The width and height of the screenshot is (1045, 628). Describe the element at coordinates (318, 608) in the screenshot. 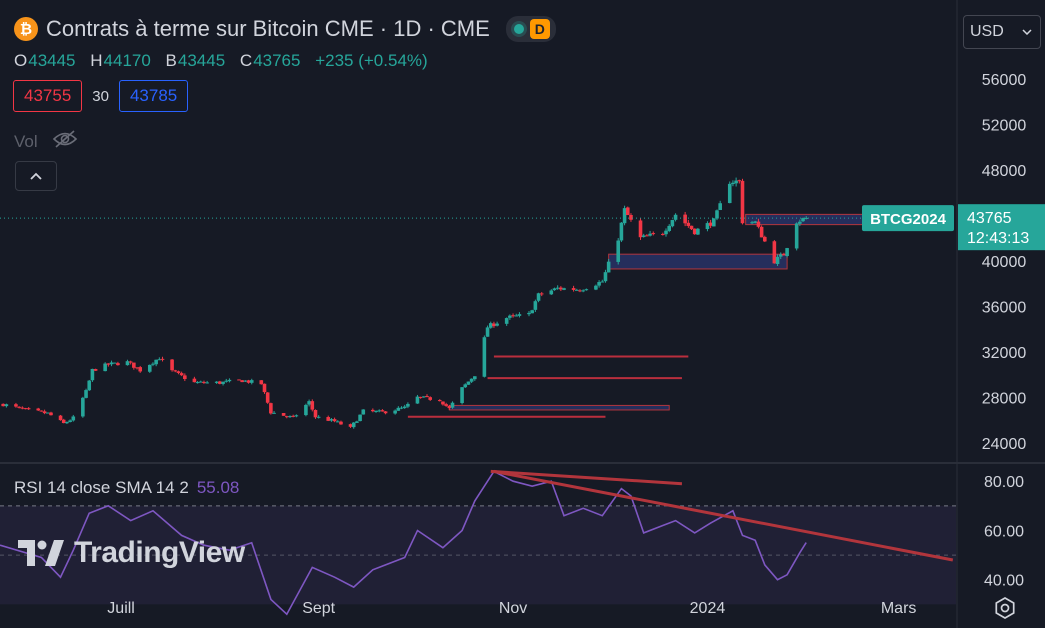

I see `time-axis-label: Sept` at that location.